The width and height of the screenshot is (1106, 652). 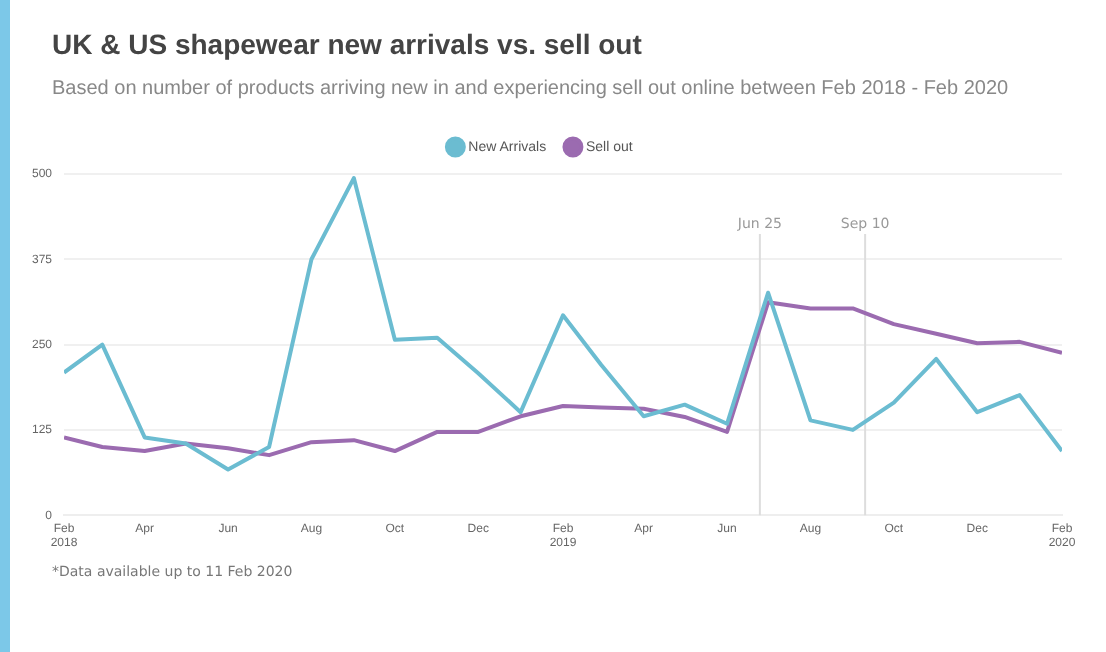 What do you see at coordinates (347, 44) in the screenshot?
I see `chart-title: UK & US shapewear new arrivals vs. sell out` at bounding box center [347, 44].